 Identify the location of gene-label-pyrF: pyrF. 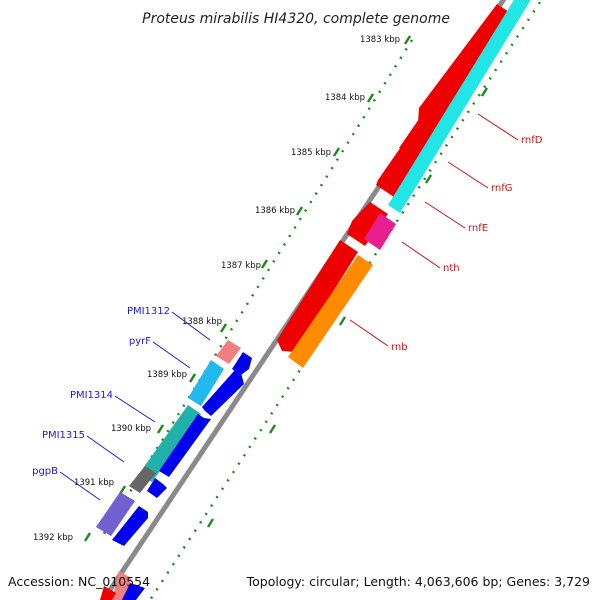
(140, 341).